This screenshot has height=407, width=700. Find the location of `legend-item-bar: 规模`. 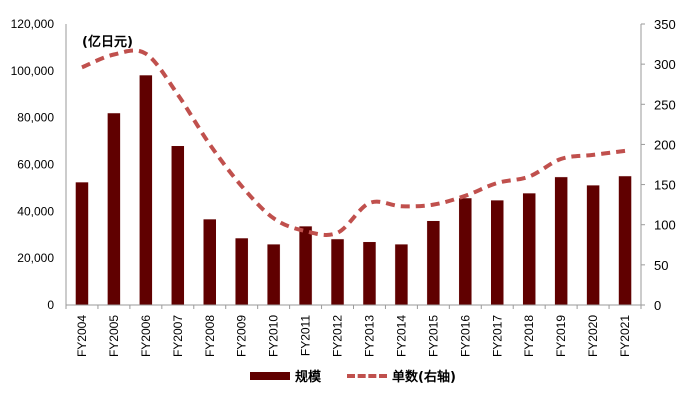

legend-item-bar: 规模 is located at coordinates (285, 375).